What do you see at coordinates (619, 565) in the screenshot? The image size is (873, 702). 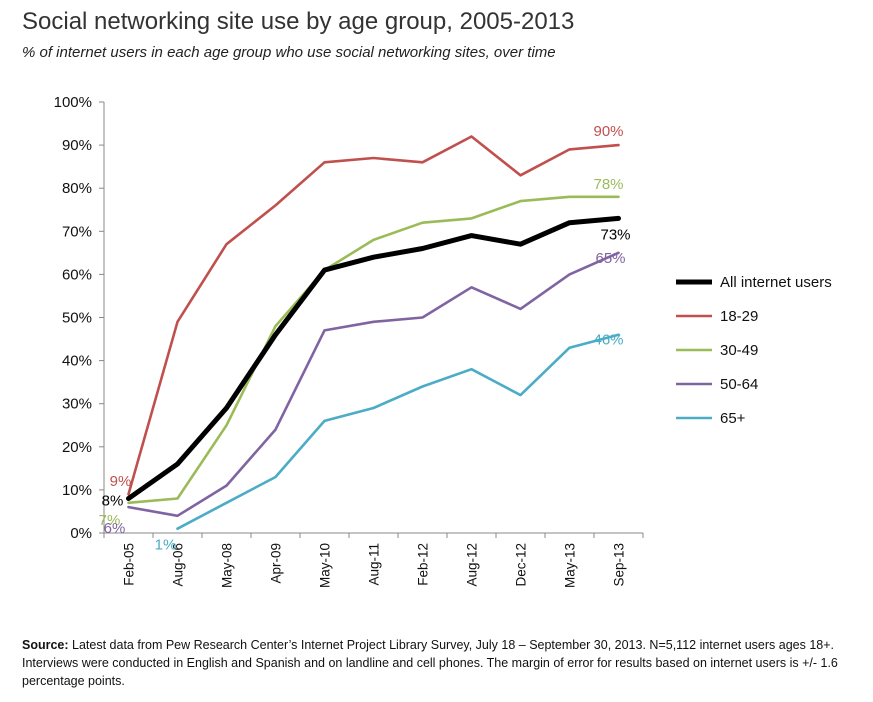 I see `x-tick-label: Sep-13` at bounding box center [619, 565].